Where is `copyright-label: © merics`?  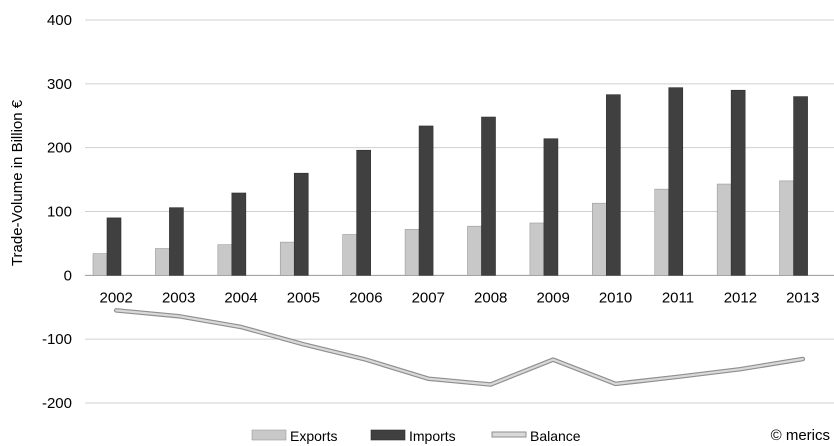
copyright-label: © merics is located at coordinates (800, 435).